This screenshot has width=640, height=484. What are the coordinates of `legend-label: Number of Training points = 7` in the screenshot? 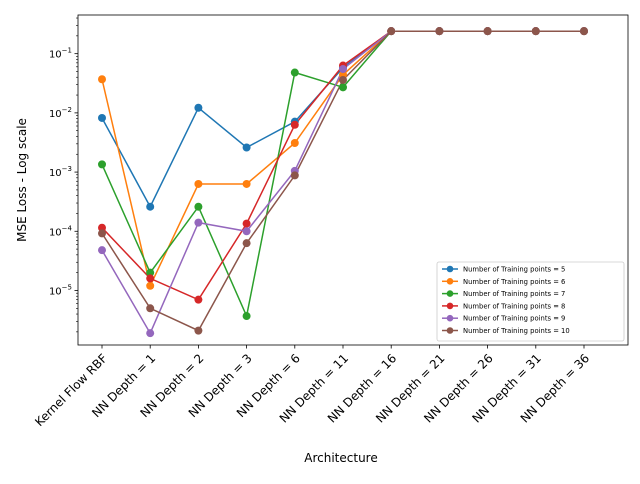 It's located at (514, 294).